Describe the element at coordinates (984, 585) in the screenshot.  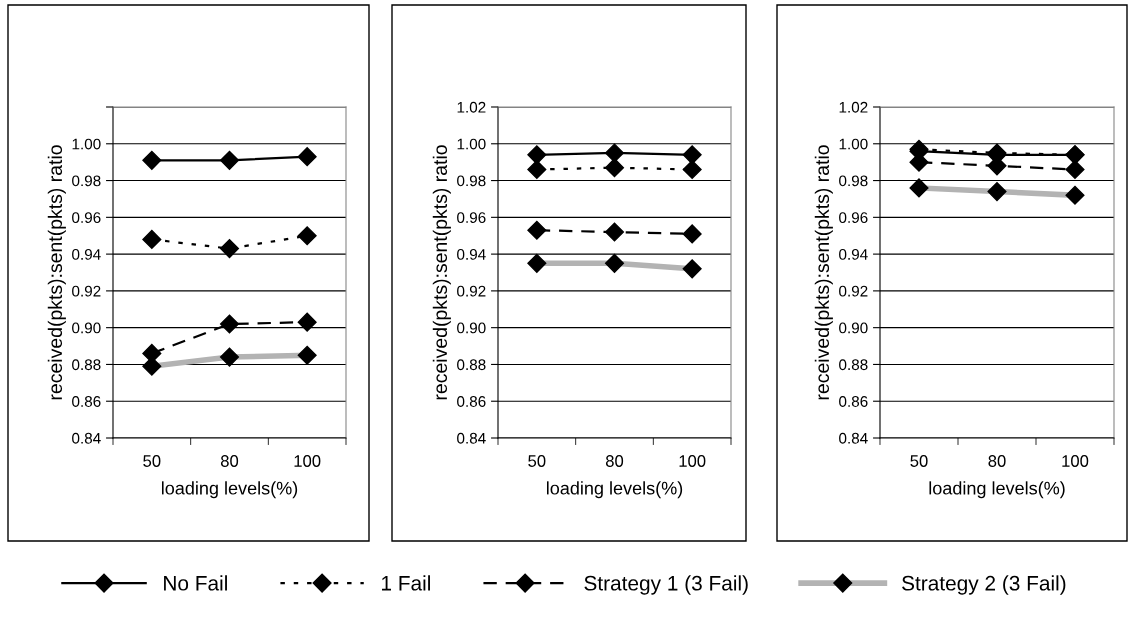
I see `legend-label: Strategy 2 (3 Fail)` at that location.